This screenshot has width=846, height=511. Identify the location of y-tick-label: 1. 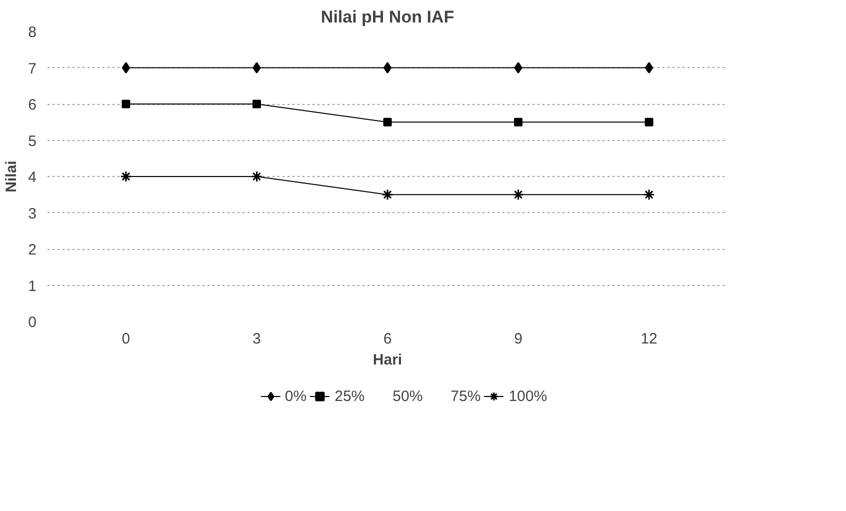
(32, 286).